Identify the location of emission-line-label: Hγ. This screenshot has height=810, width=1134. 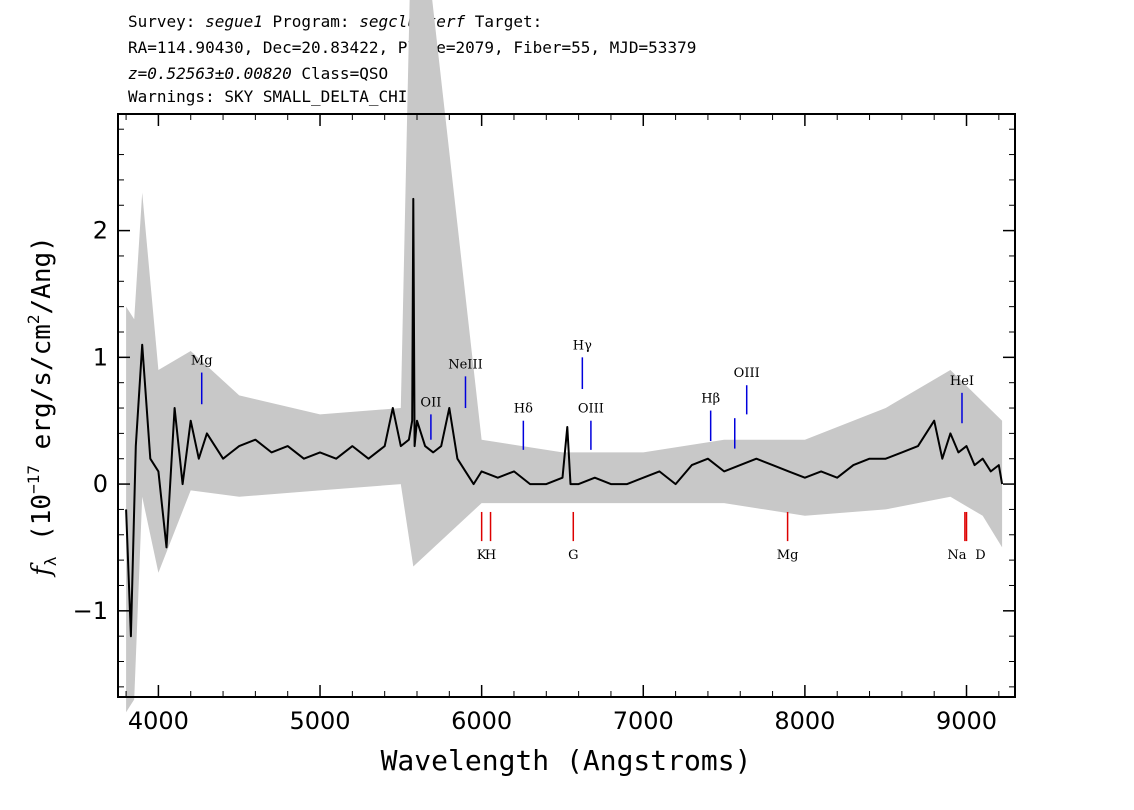
(582, 345).